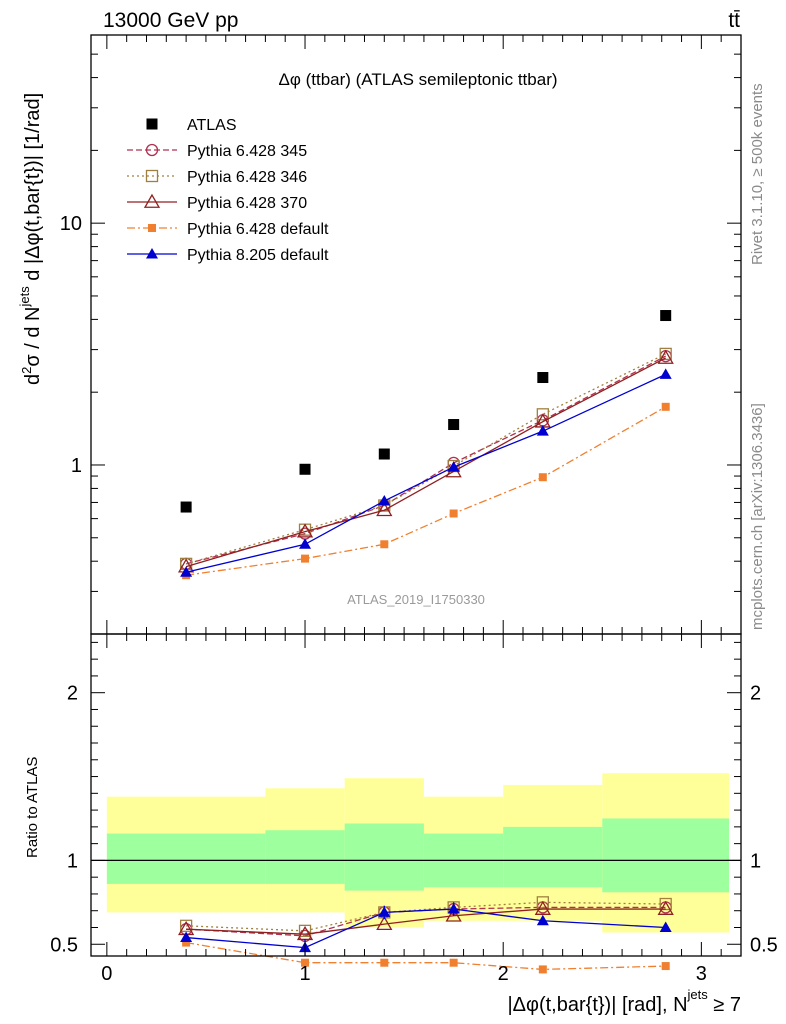 The image size is (786, 1024). Describe the element at coordinates (72, 861) in the screenshot. I see `ratio-y-tick-label-1: 1` at that location.